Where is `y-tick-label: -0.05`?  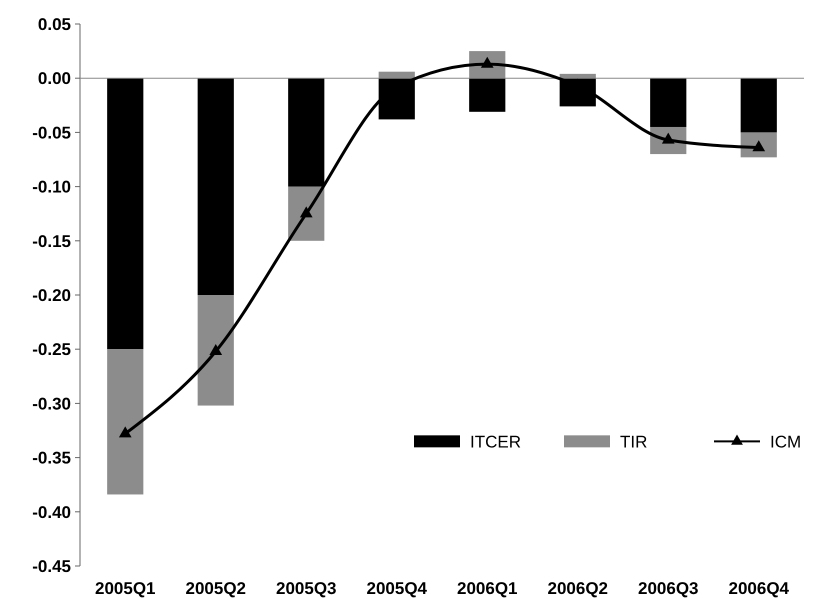 y-tick-label: -0.05 is located at coordinates (51, 132).